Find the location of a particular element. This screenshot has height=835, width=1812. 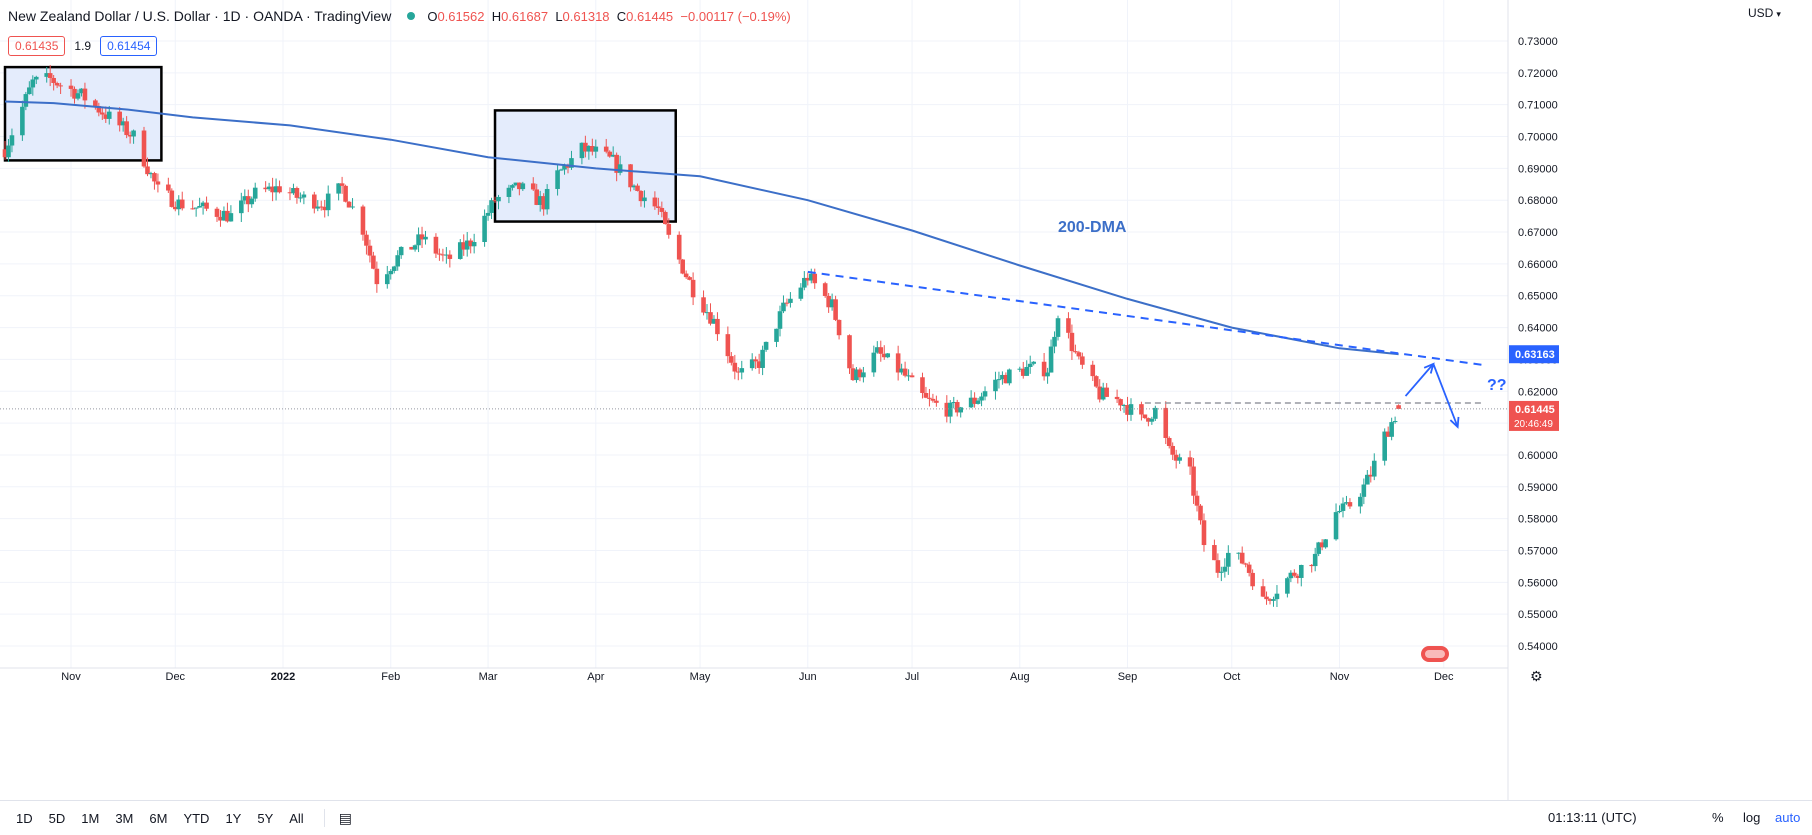

range-1y: 1Y is located at coordinates (233, 818).